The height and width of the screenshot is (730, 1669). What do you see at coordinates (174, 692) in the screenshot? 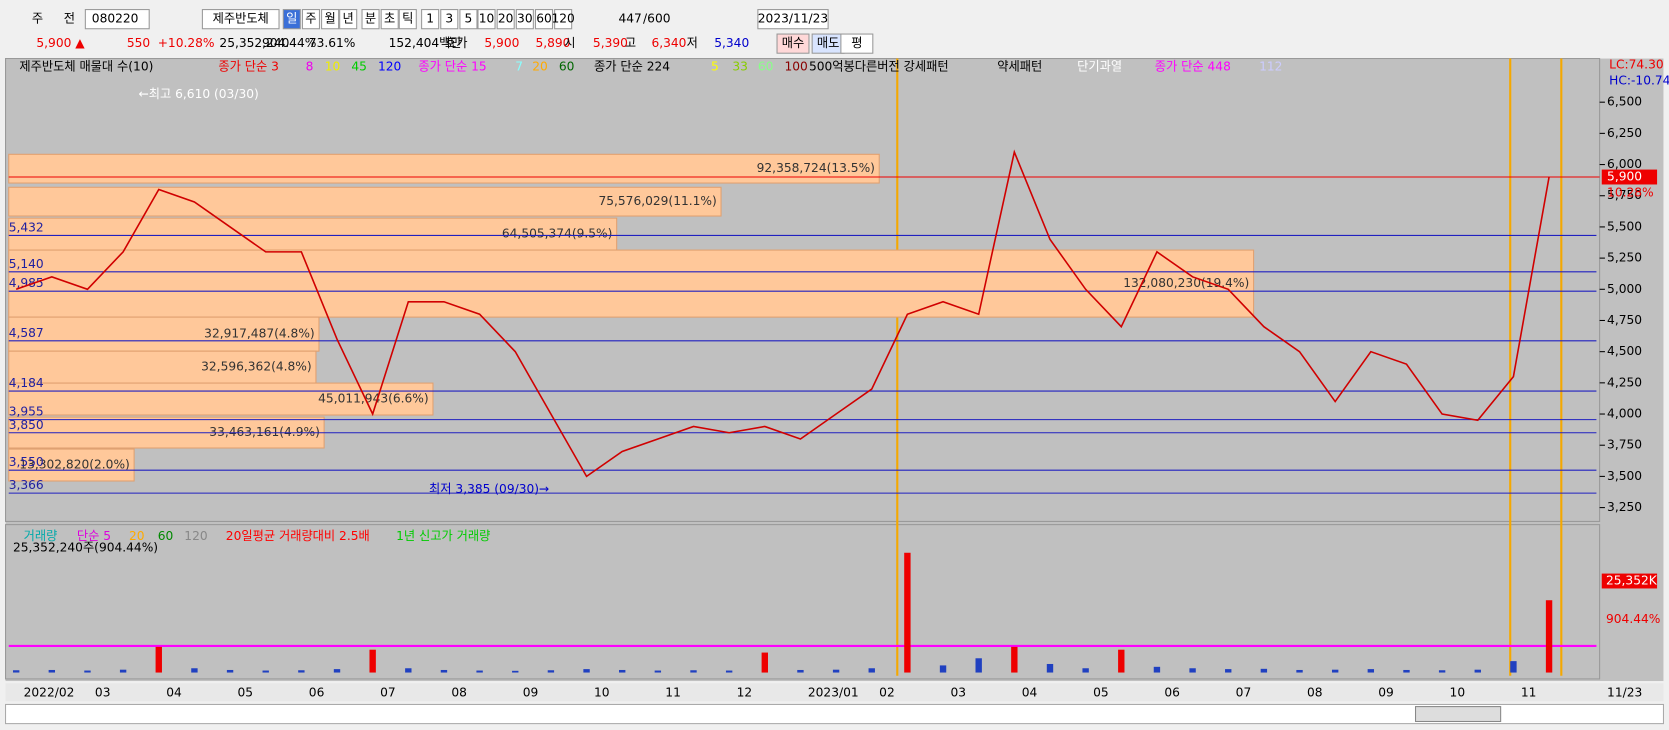
I see `x-tick-label: 04` at bounding box center [174, 692].